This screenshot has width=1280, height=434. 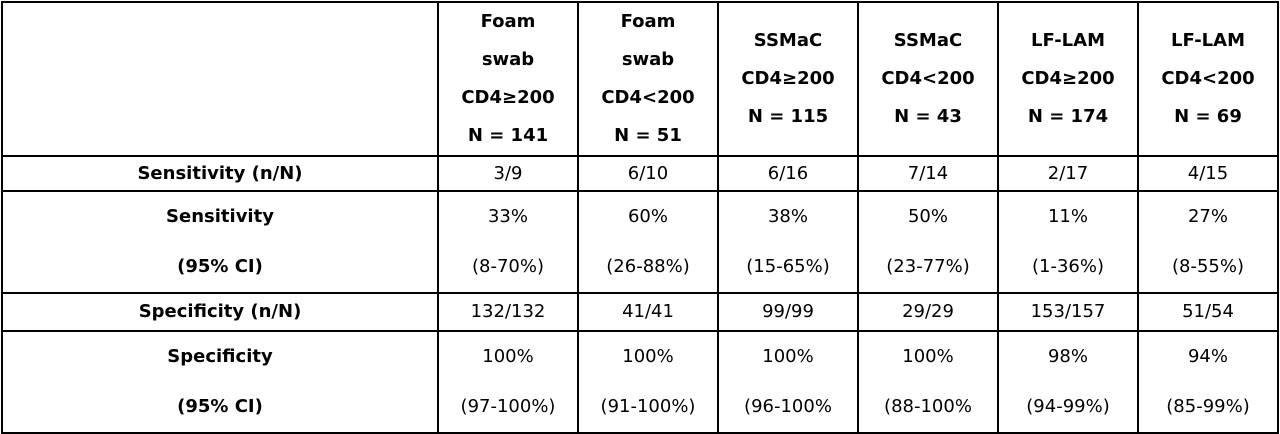 What do you see at coordinates (1068, 242) in the screenshot?
I see `table-cell: 11% (1-36%)` at bounding box center [1068, 242].